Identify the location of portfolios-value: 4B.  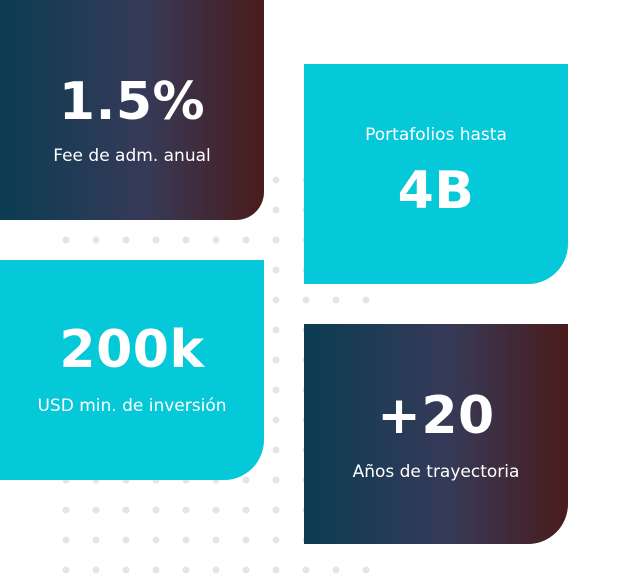
(436, 191).